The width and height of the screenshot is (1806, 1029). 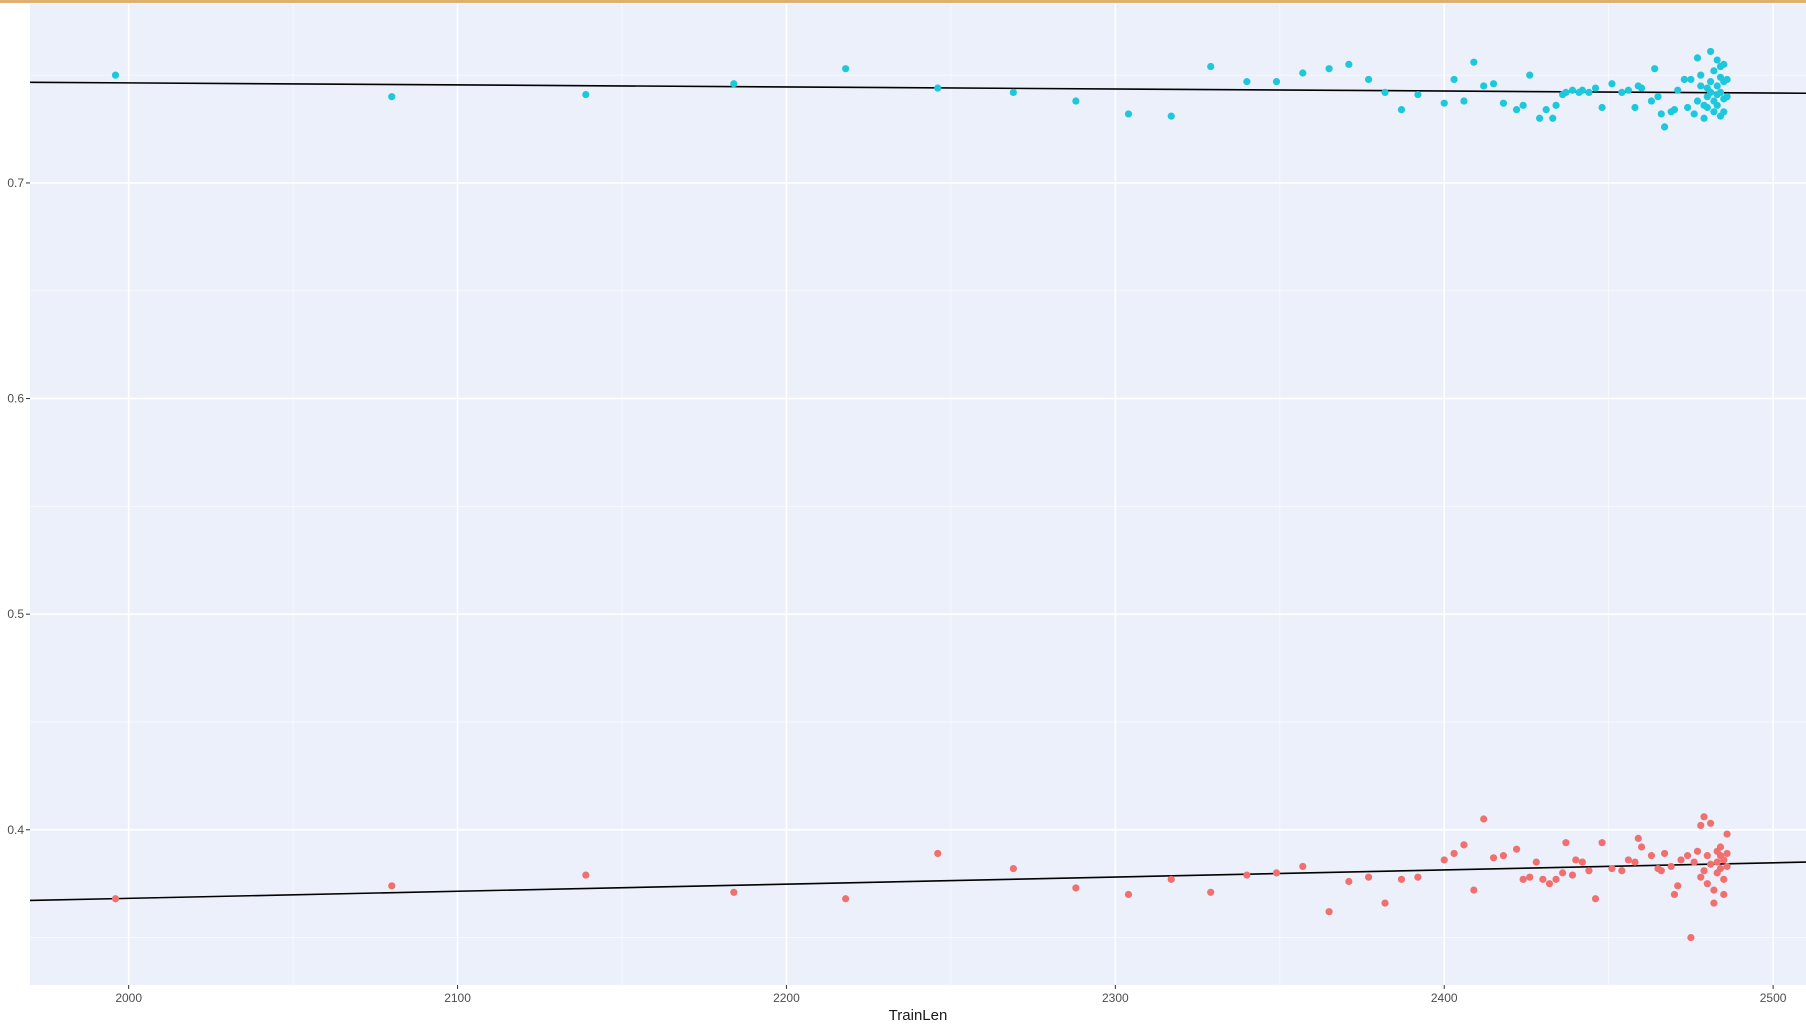 What do you see at coordinates (15, 399) in the screenshot?
I see `y-tick-label: 0.6` at bounding box center [15, 399].